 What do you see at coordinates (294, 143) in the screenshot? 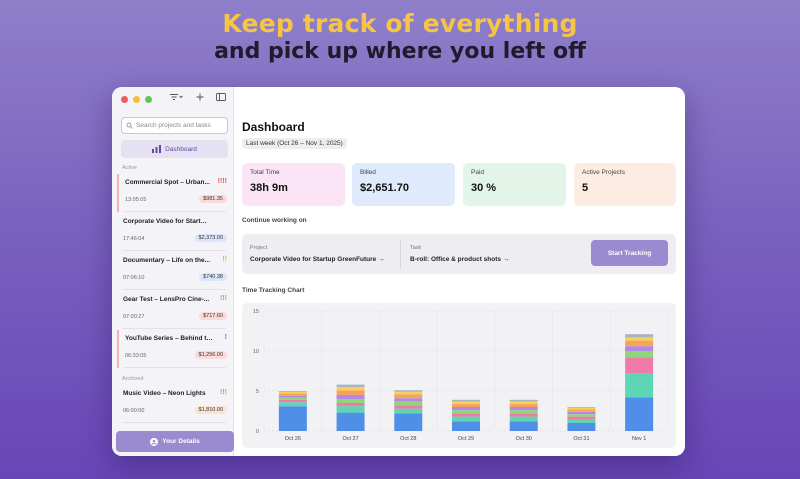
I see `date-range-chip: Last week (Oct 26 – Nov 1, 2025)` at bounding box center [294, 143].